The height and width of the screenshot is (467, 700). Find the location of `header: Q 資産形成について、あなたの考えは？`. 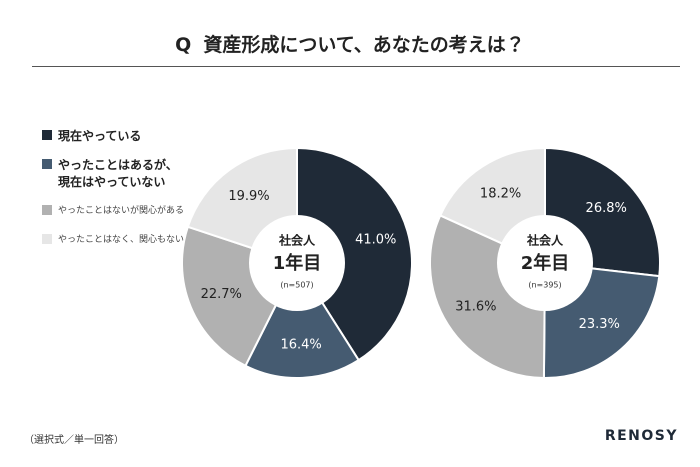

header: Q 資産形成について、あなたの考えは？ is located at coordinates (350, 43).